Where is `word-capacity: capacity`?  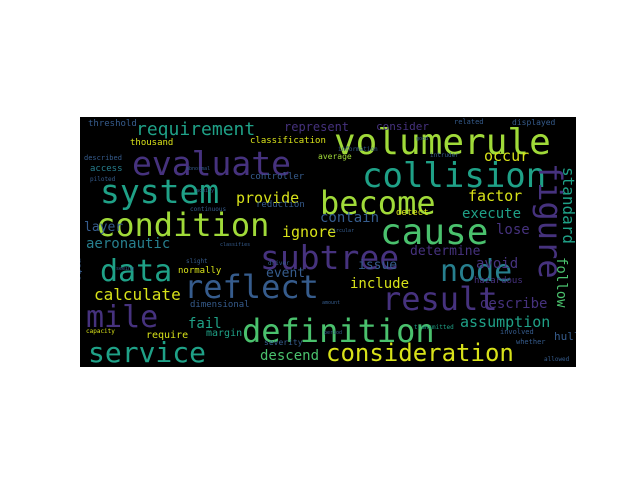
word-capacity: capacity is located at coordinates (100, 331).